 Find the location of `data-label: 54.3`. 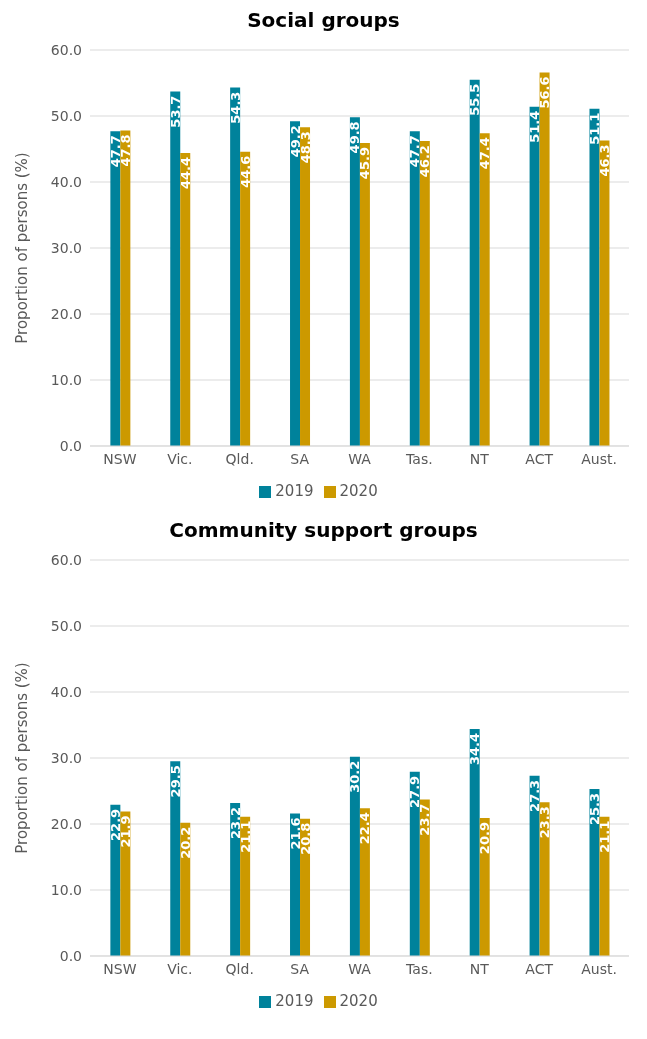

data-label: 54.3 is located at coordinates (235, 107).